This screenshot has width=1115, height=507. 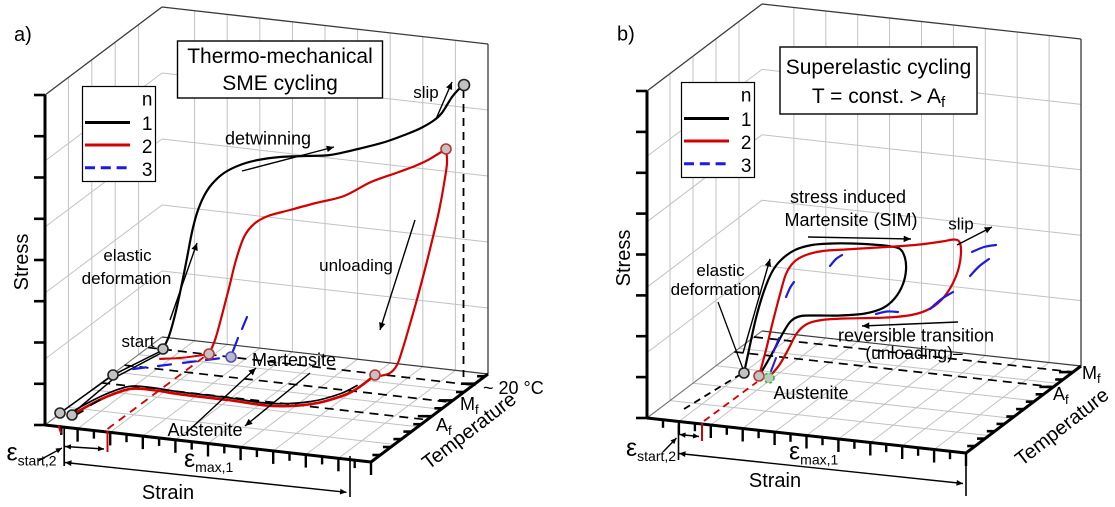 I want to click on svg-text: detwinning, so click(x=268, y=139).